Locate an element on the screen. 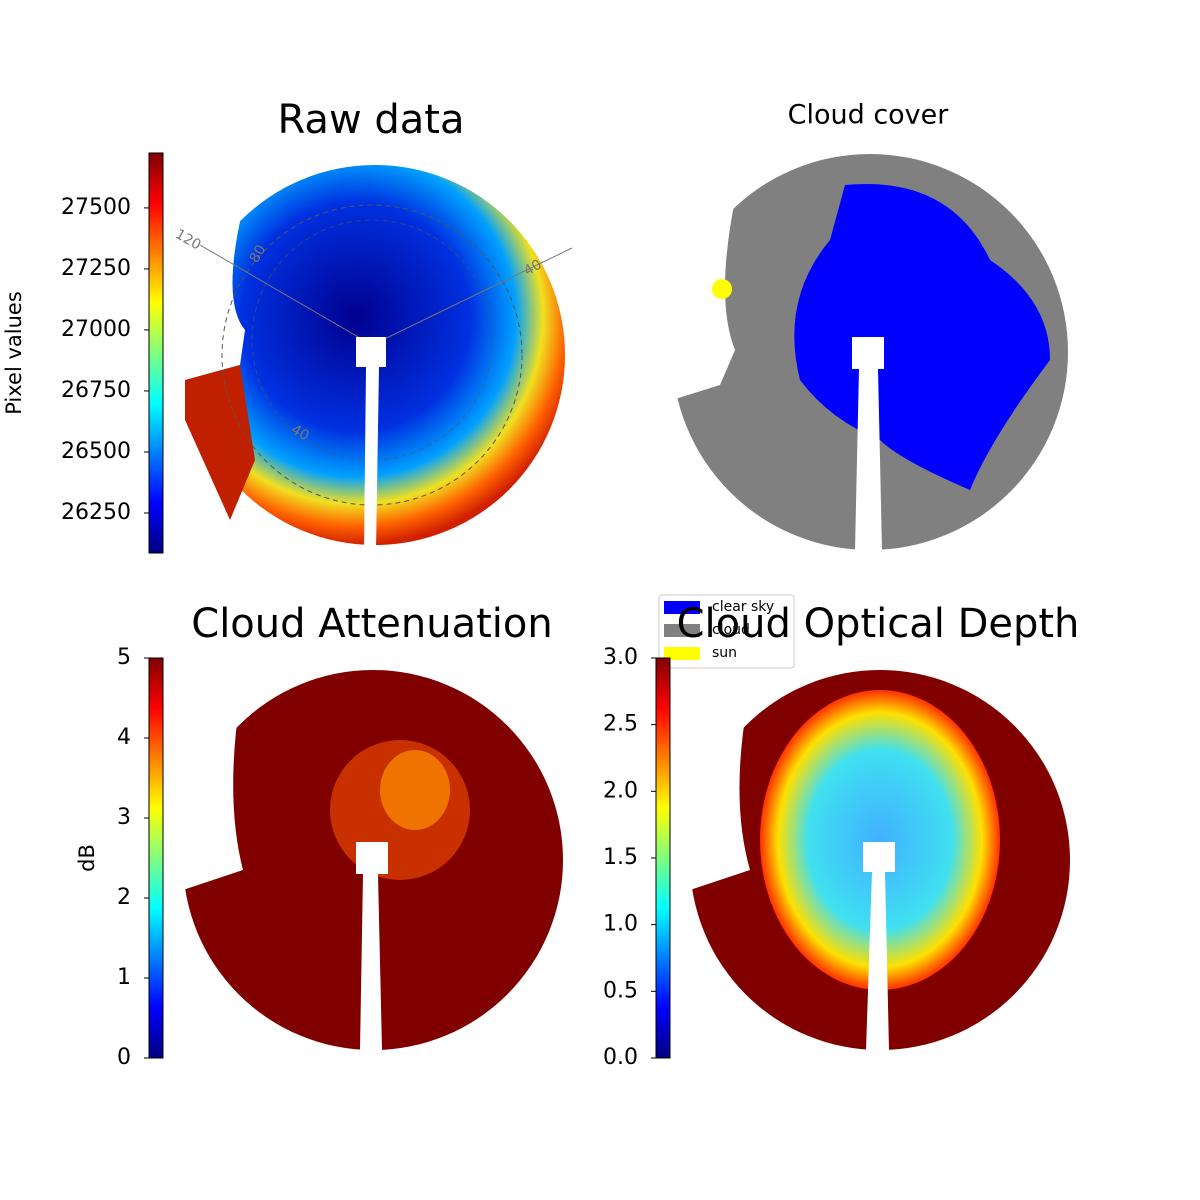  legend-label: clear sky is located at coordinates (743, 607).